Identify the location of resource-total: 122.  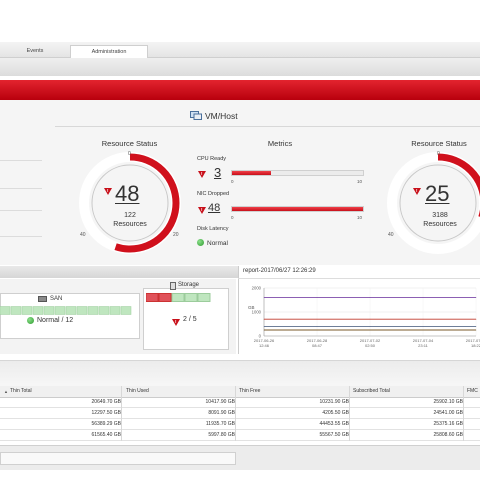
(130, 215).